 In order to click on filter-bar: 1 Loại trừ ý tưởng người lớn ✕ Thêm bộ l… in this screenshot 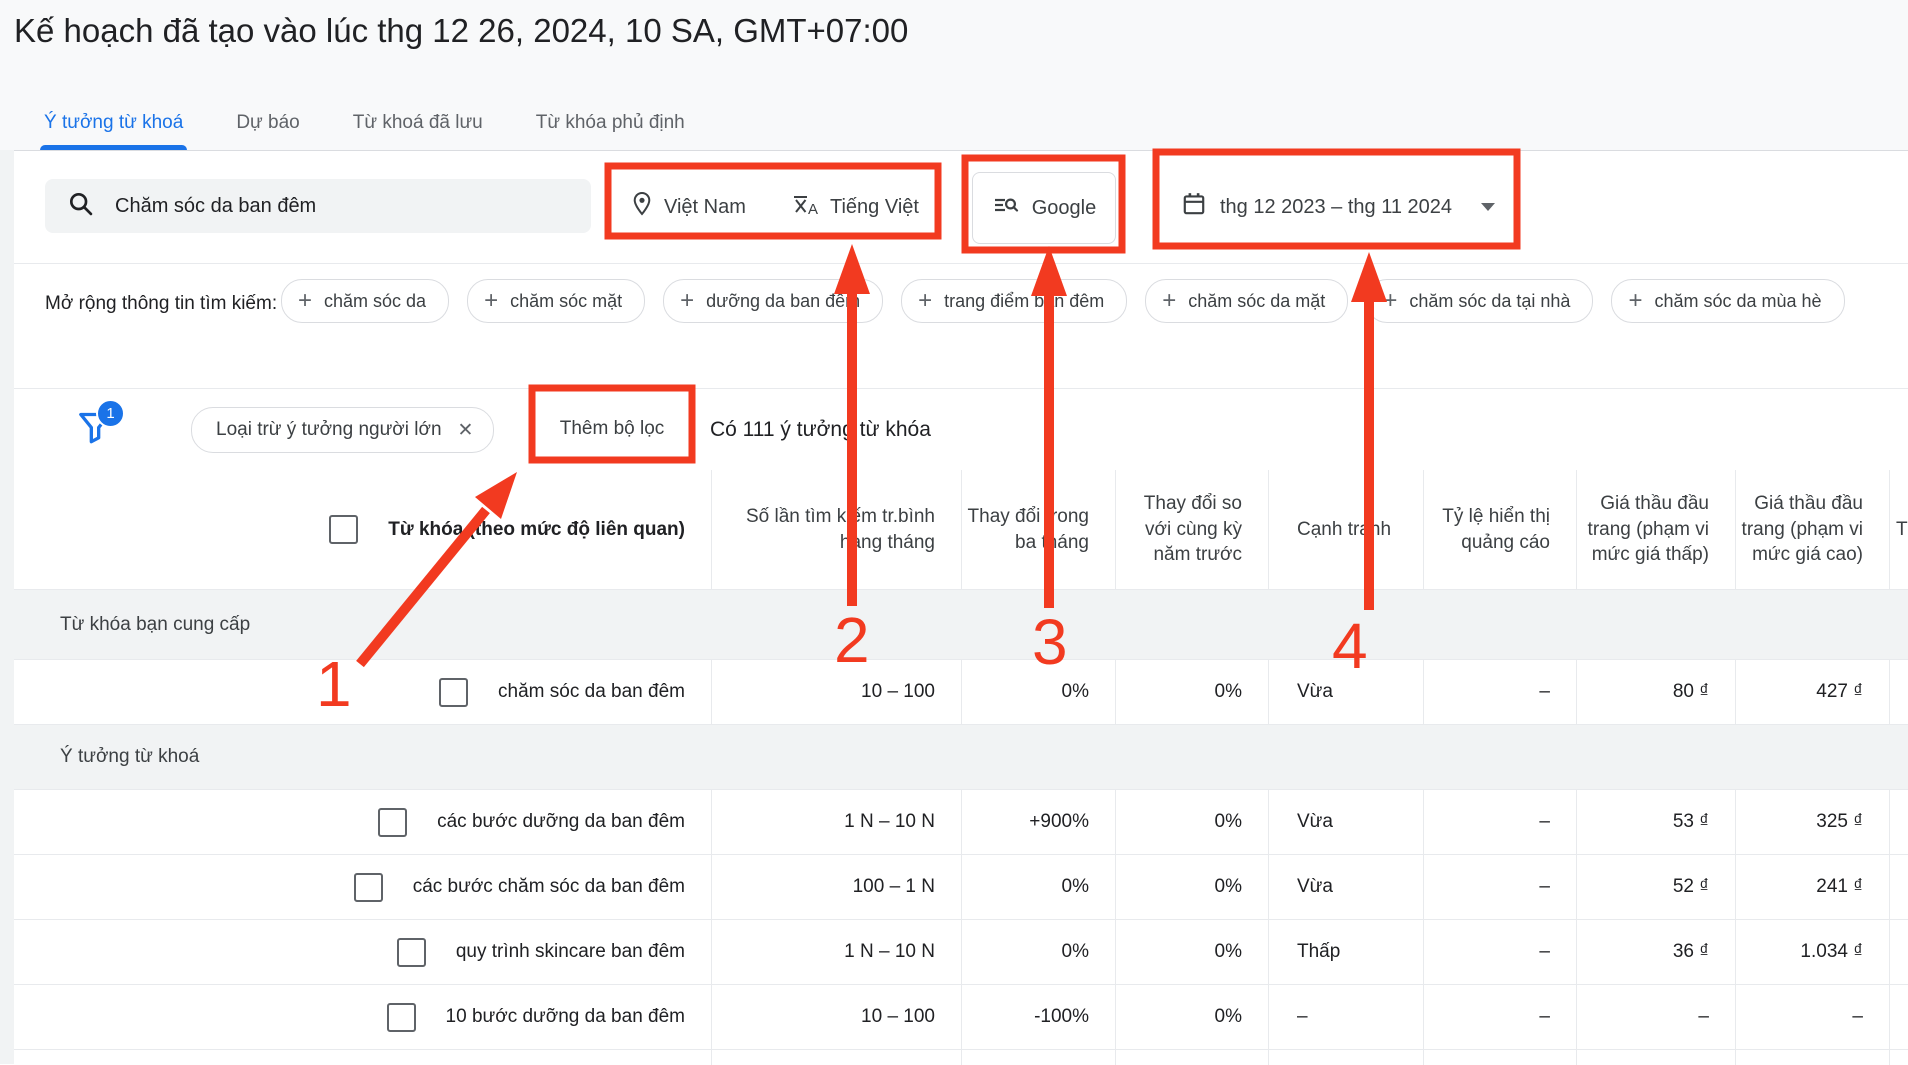, I will do `click(961, 429)`.